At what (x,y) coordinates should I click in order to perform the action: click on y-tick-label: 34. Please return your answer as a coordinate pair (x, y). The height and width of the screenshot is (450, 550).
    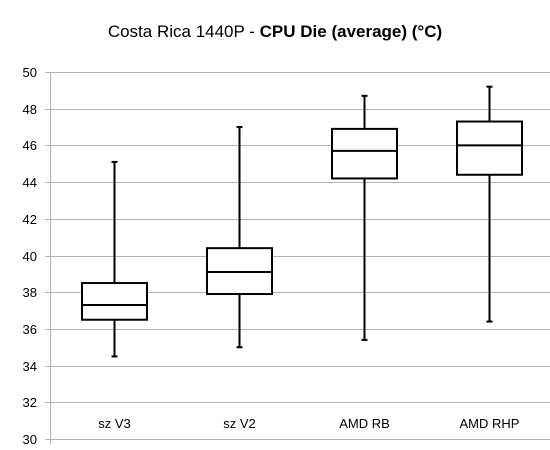
    Looking at the image, I should click on (30, 366).